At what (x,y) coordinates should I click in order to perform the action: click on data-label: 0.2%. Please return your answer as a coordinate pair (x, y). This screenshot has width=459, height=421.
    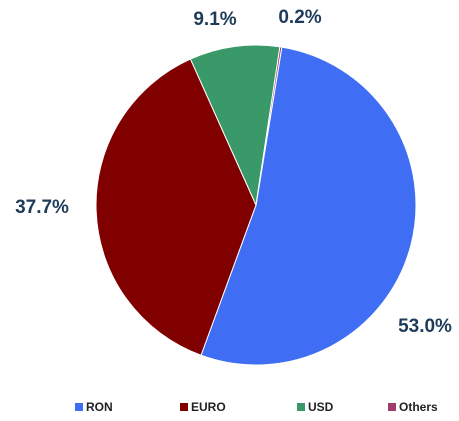
    Looking at the image, I should click on (299, 17).